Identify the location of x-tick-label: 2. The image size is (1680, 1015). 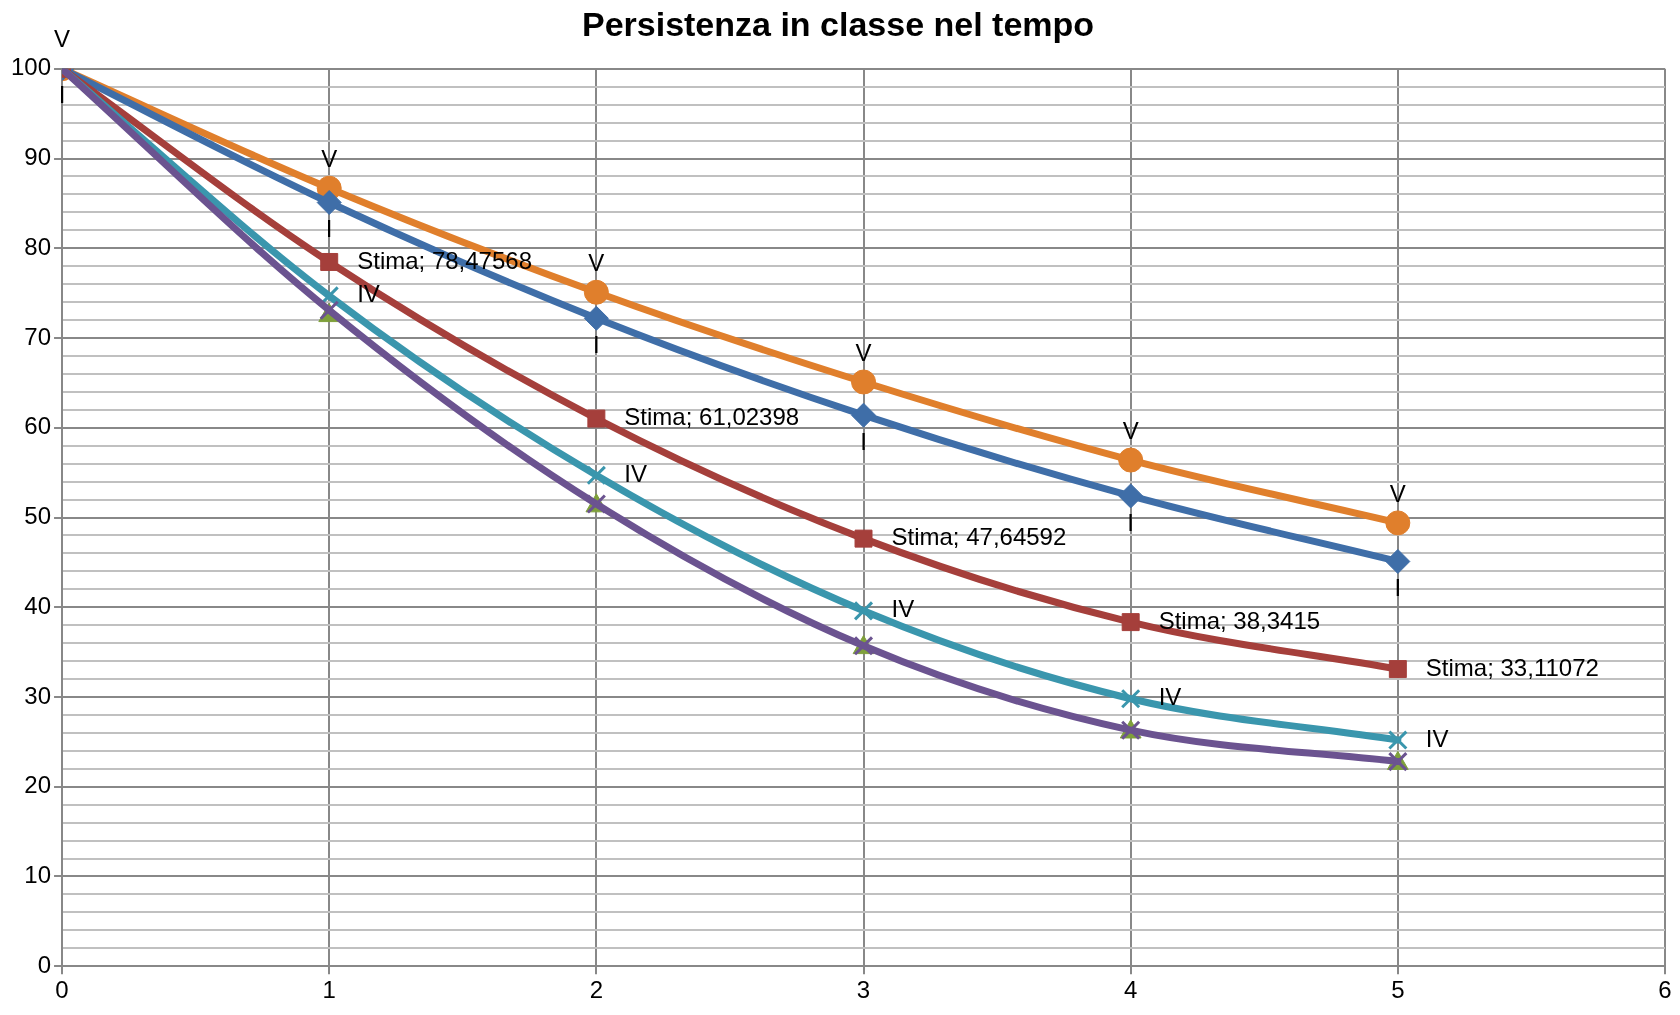
(596, 990).